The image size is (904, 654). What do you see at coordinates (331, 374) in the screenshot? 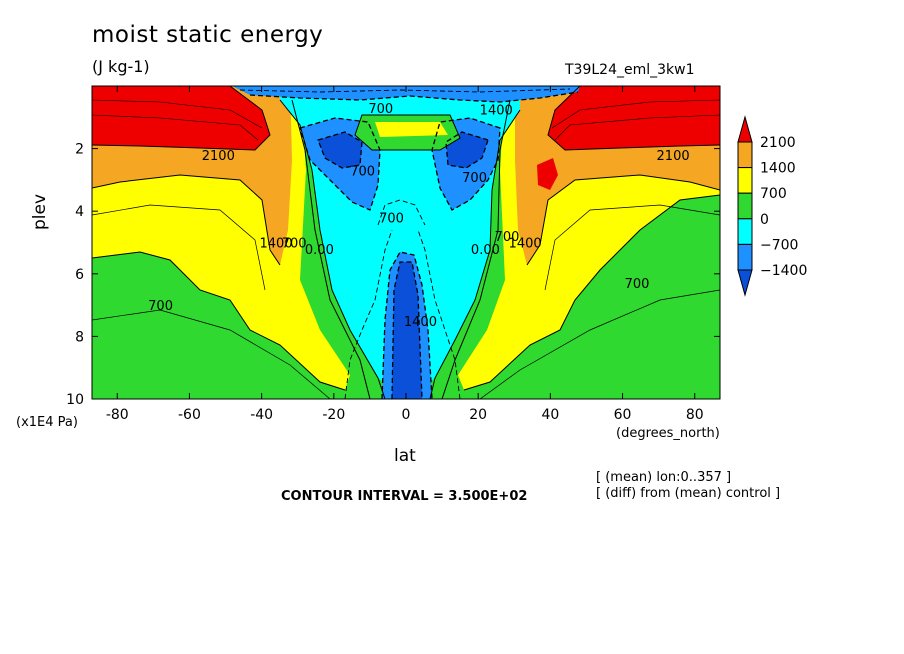
I see `fill-yellow-pocket-west` at bounding box center [331, 374].